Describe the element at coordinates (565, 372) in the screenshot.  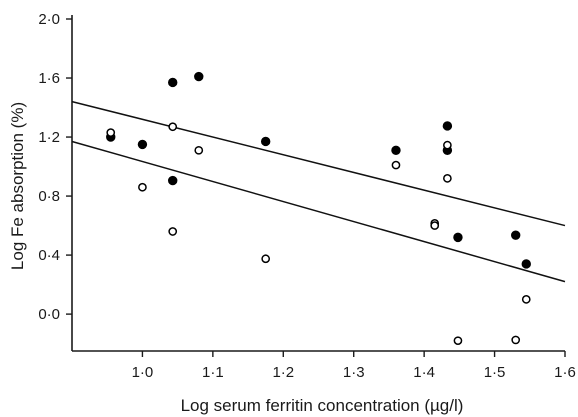
I see `x-tick-label: 1·6` at that location.